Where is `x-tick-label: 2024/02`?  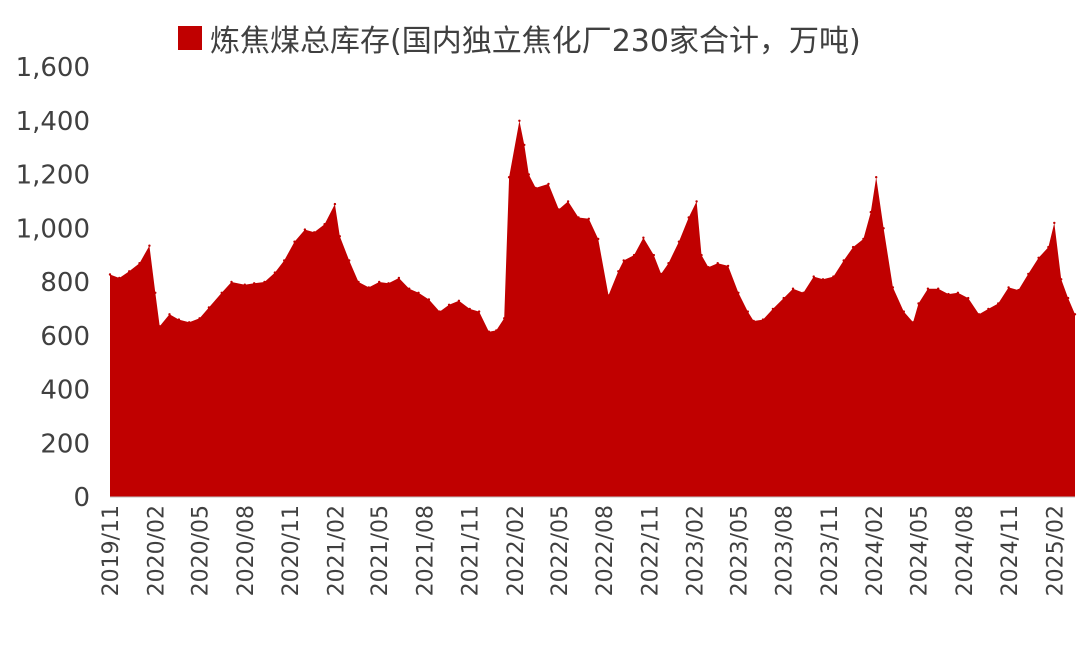
x-tick-label: 2024/02 is located at coordinates (875, 550).